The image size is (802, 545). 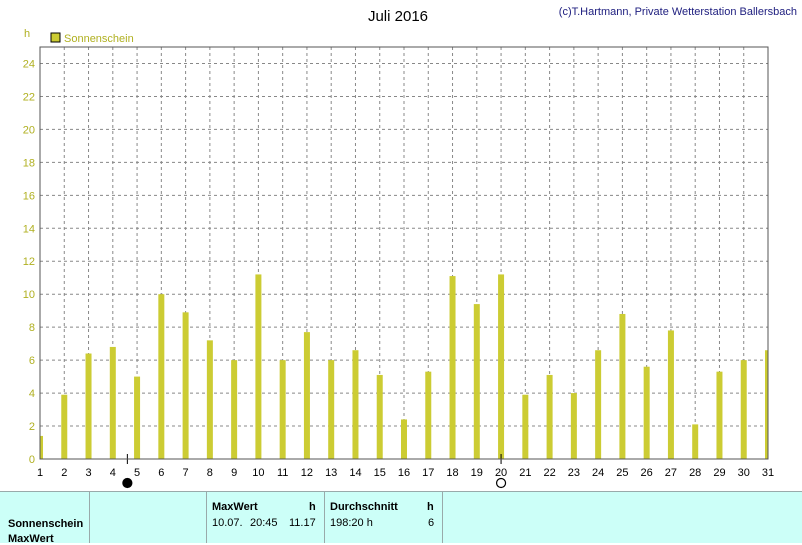 What do you see at coordinates (744, 473) in the screenshot?
I see `x-tick-label: 30` at bounding box center [744, 473].